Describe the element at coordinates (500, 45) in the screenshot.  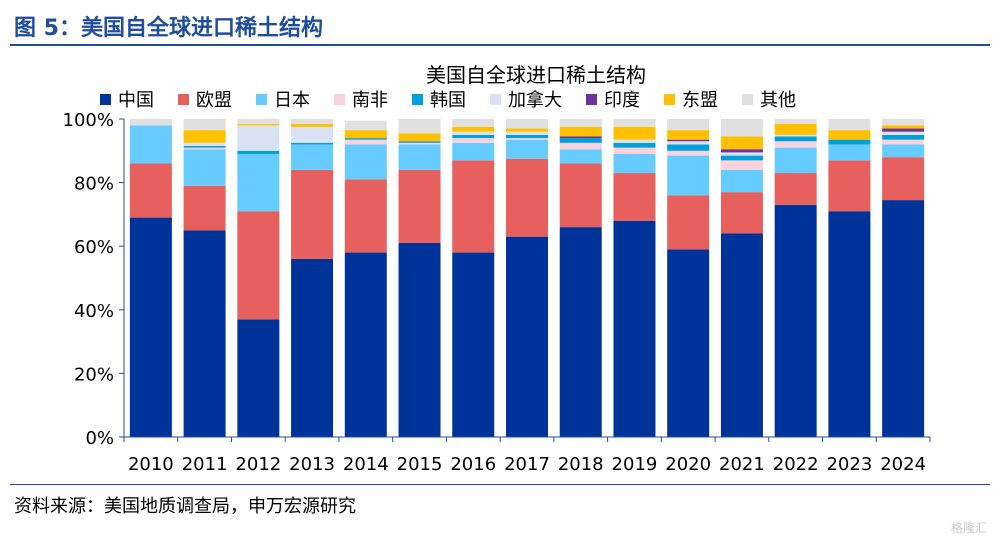
I see `top-rule` at that location.